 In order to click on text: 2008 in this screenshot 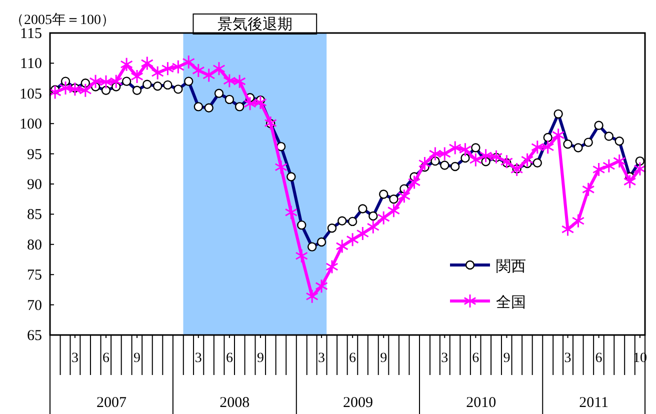, I will do `click(235, 403)`.